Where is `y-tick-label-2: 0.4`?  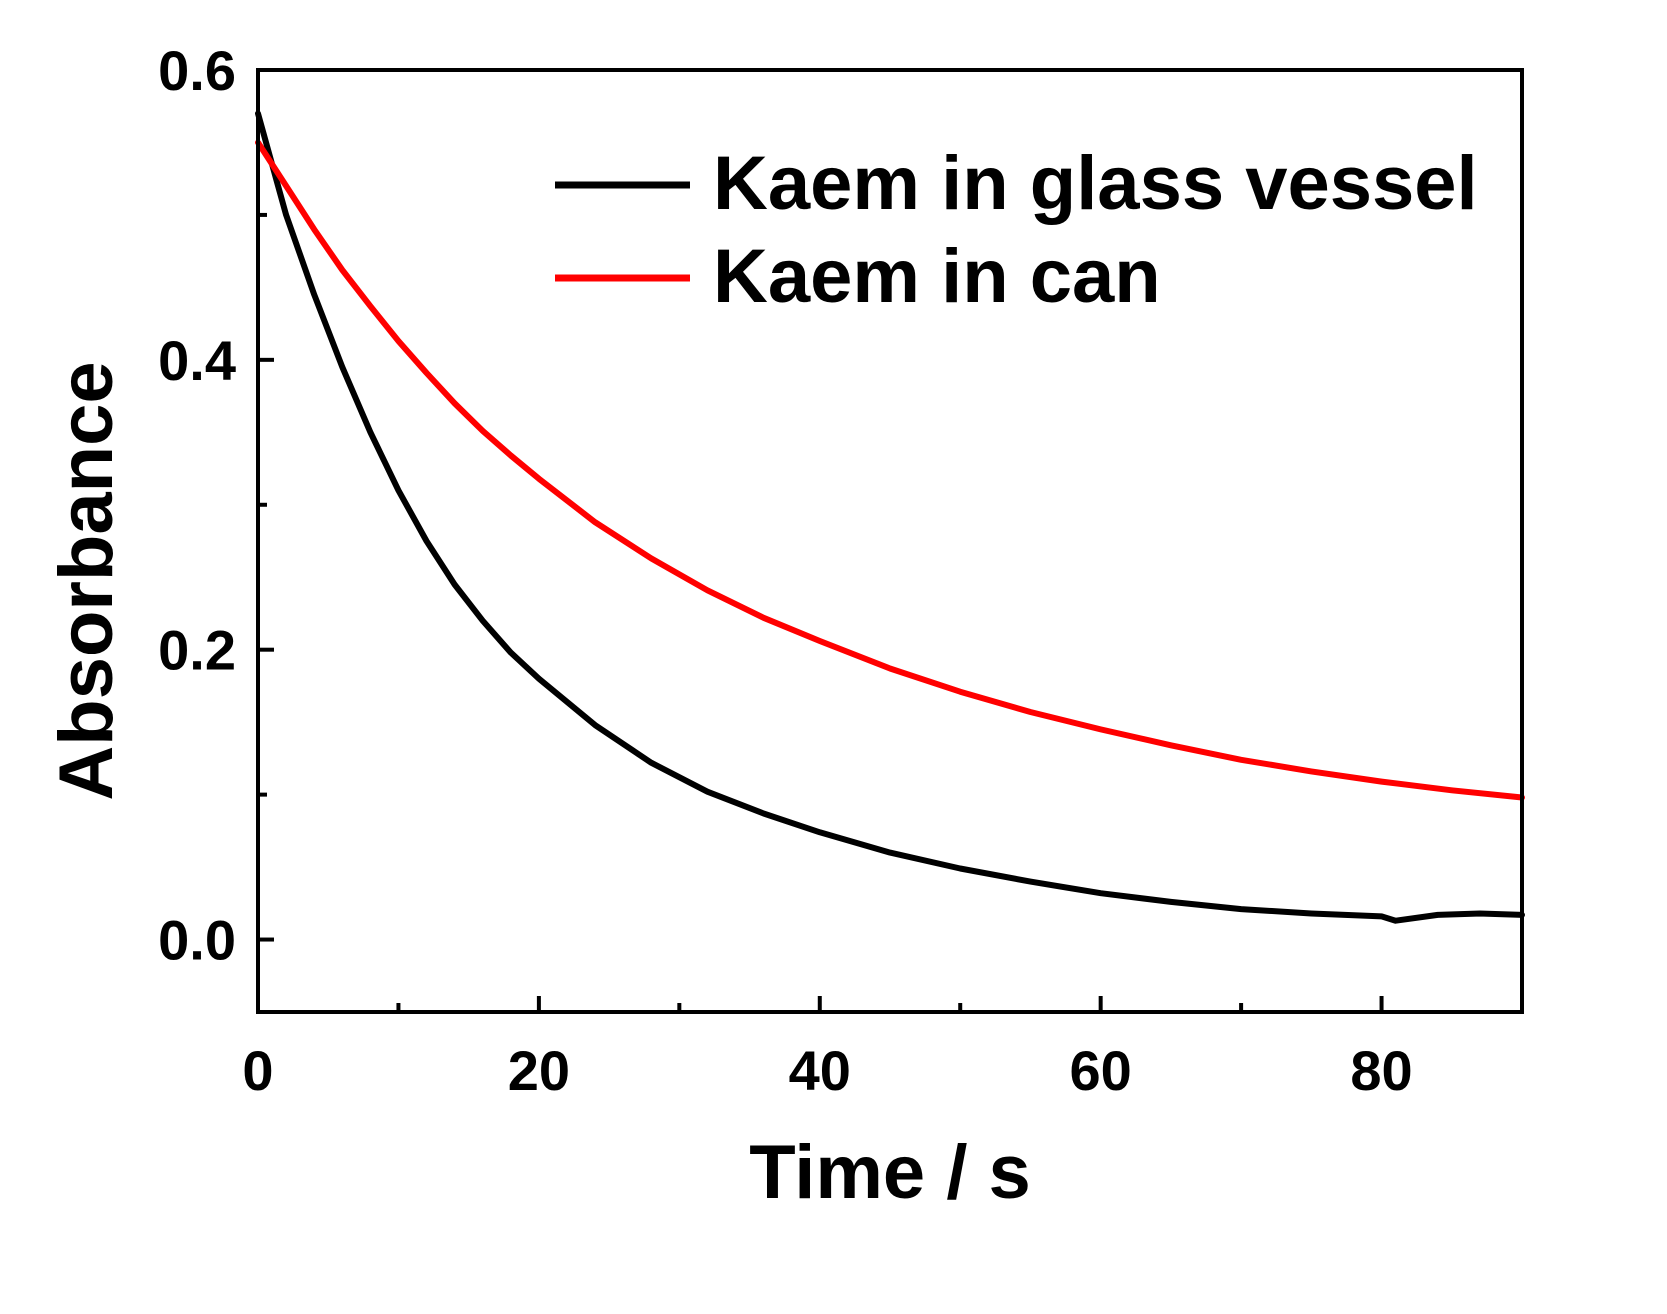
y-tick-label-2: 0.4 is located at coordinates (197, 360).